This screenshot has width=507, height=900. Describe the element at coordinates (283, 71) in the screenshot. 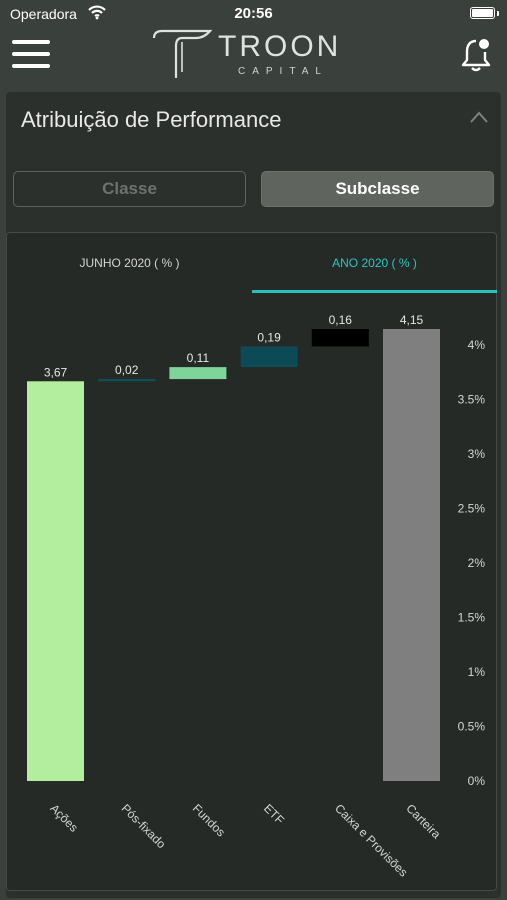

I see `logo-subtitle: CAPITAL` at that location.